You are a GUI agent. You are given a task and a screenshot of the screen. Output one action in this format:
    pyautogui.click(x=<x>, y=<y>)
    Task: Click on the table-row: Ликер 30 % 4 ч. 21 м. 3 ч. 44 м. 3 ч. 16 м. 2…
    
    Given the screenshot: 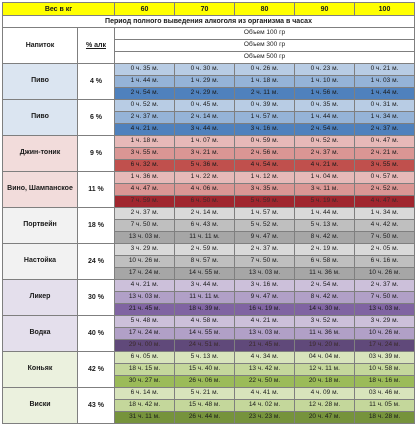 What is the action you would take?
    pyautogui.click(x=208, y=297)
    